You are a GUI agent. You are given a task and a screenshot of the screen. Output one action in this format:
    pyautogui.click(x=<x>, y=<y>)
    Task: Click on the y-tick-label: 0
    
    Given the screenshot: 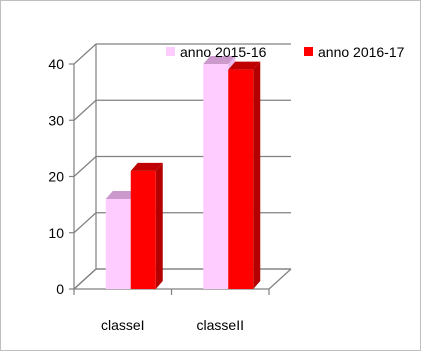 What is the action you would take?
    pyautogui.click(x=60, y=289)
    